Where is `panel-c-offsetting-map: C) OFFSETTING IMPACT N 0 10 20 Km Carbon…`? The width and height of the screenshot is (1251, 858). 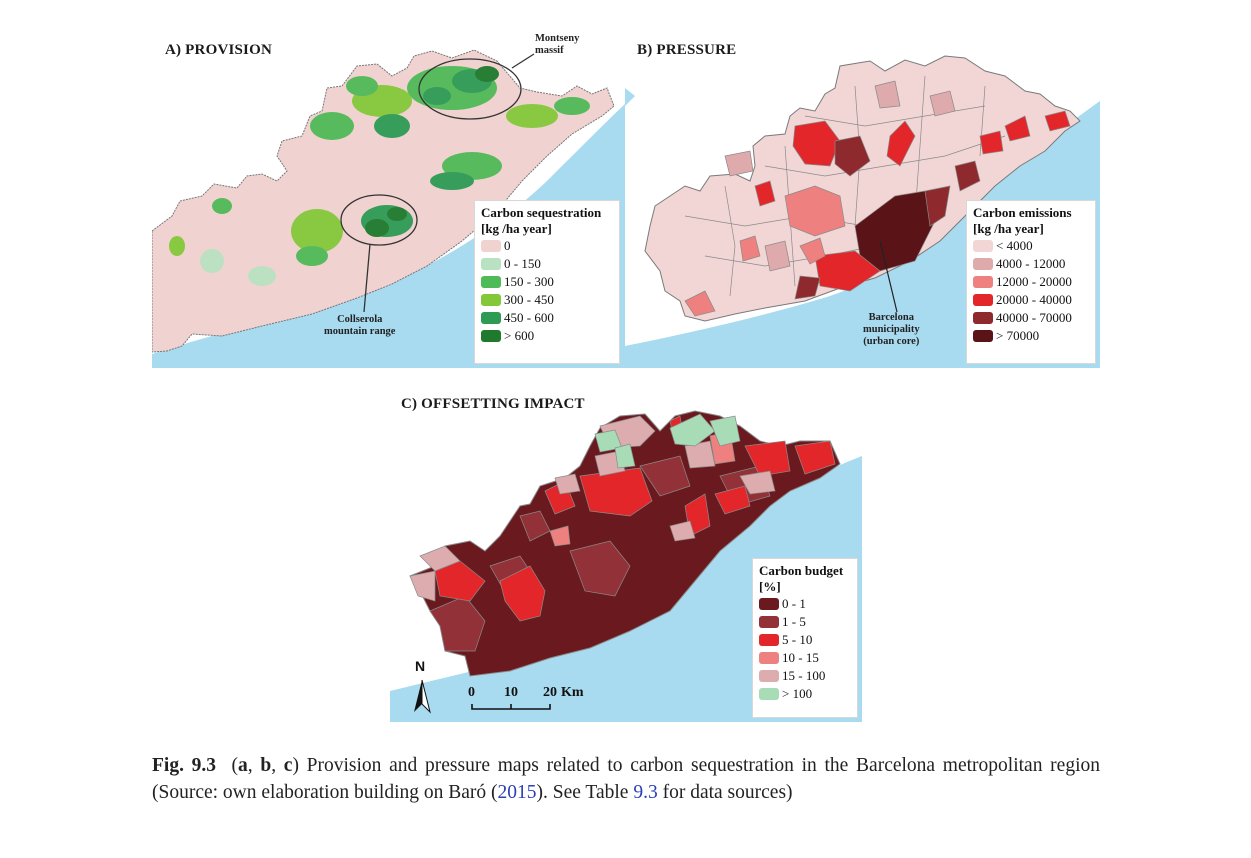 panel-c-offsetting-map: C) OFFSETTING IMPACT N 0 10 20 Km Carbon… is located at coordinates (626, 554).